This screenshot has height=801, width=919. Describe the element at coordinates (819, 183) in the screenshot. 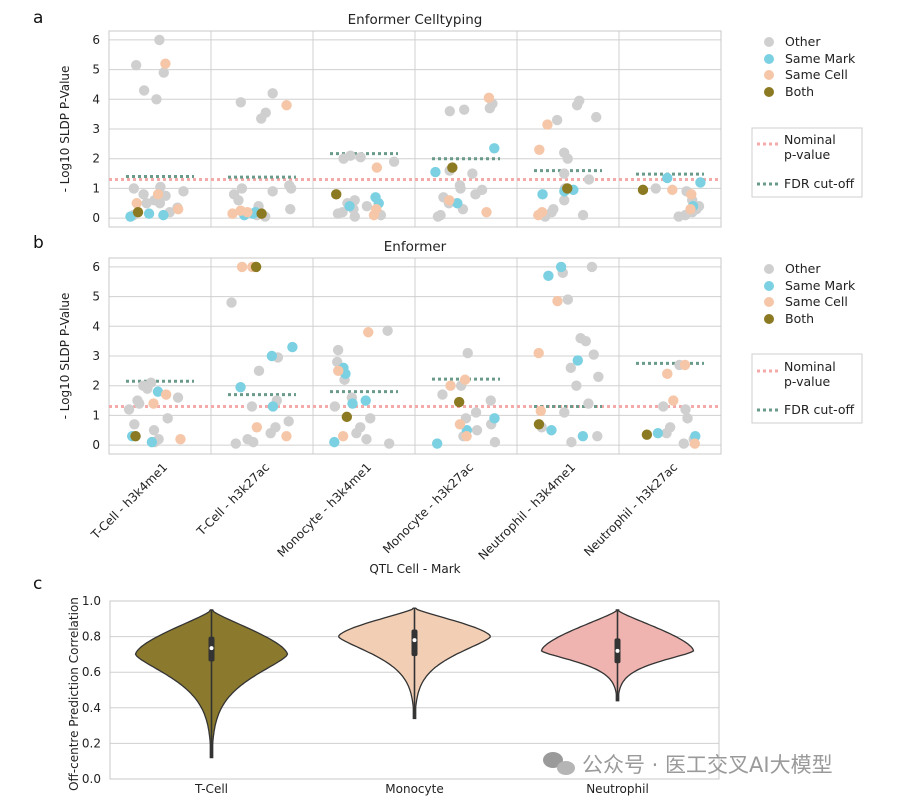

I see `legend-a-fdr: FDR cut-off` at that location.